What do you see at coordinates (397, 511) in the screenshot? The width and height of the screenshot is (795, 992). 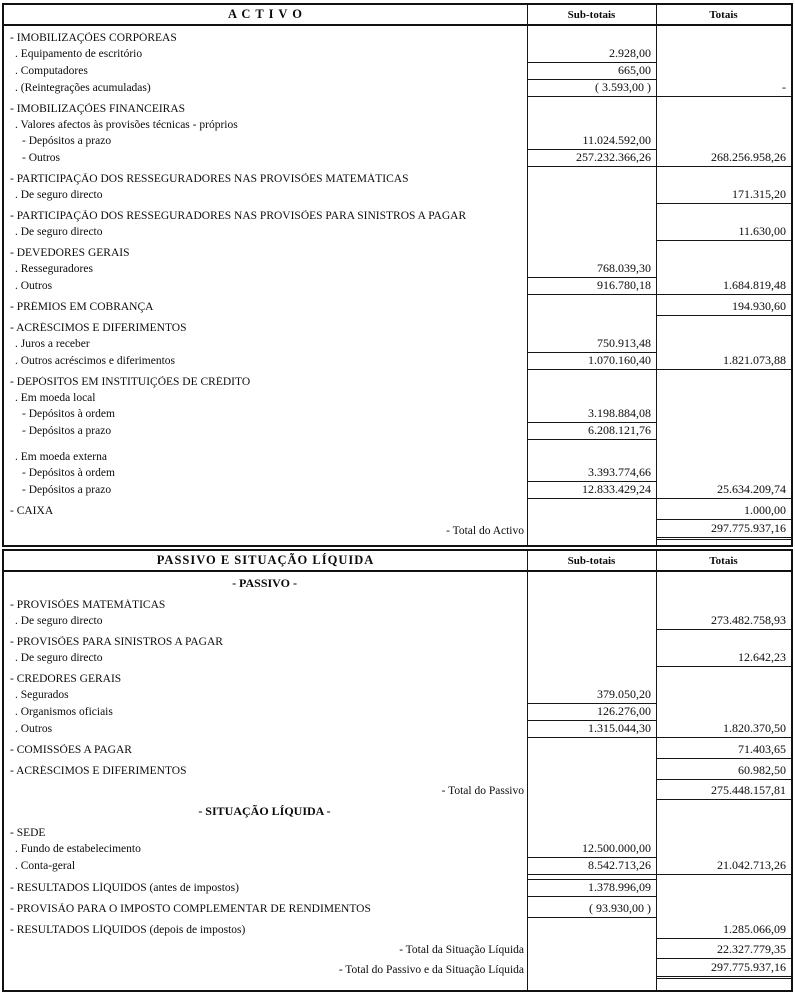 I see `table-row: - CAIXA 1.000,00` at bounding box center [397, 511].